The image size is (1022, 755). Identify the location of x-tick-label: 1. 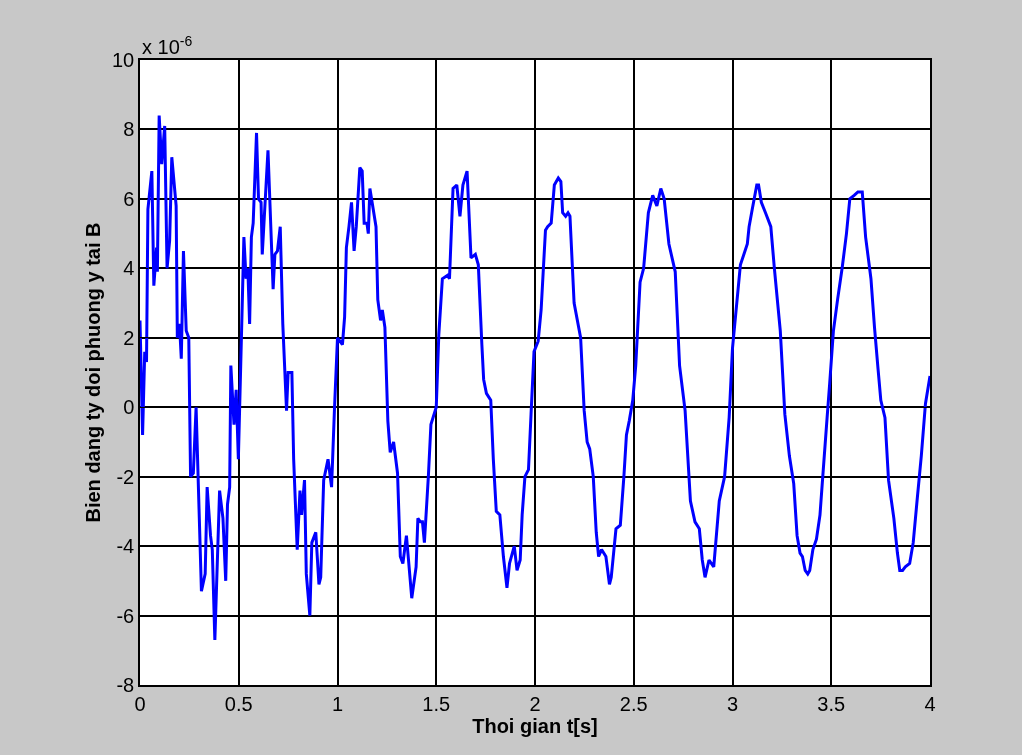
(337, 703).